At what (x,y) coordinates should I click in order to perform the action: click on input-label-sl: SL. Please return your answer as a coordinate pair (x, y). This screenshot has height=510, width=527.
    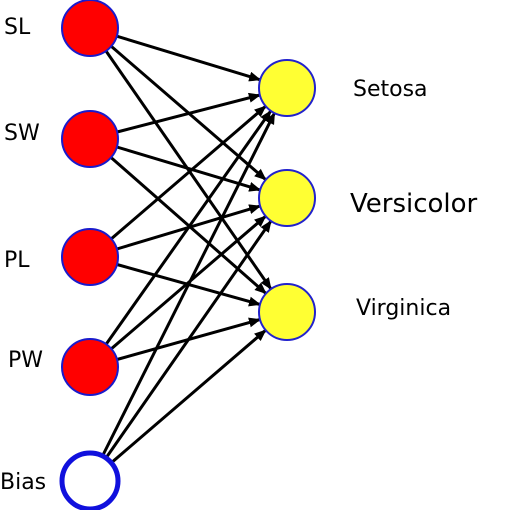
    Looking at the image, I should click on (17, 27).